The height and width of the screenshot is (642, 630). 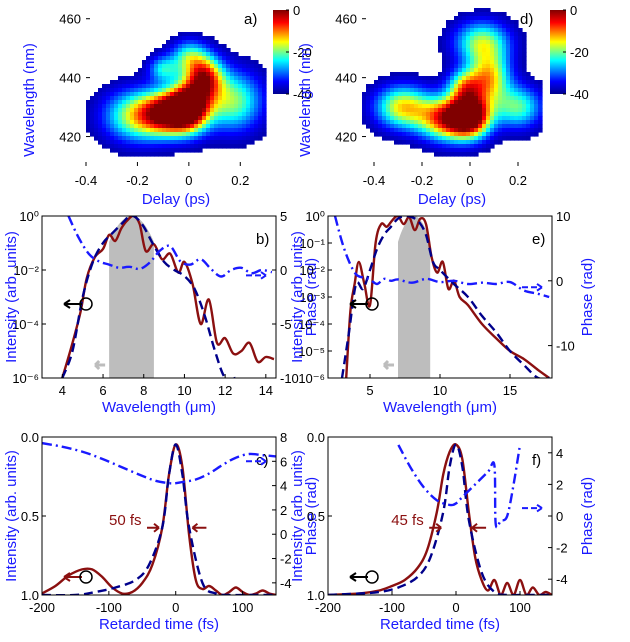 I want to click on right-axis-arrow, so click(x=532, y=287).